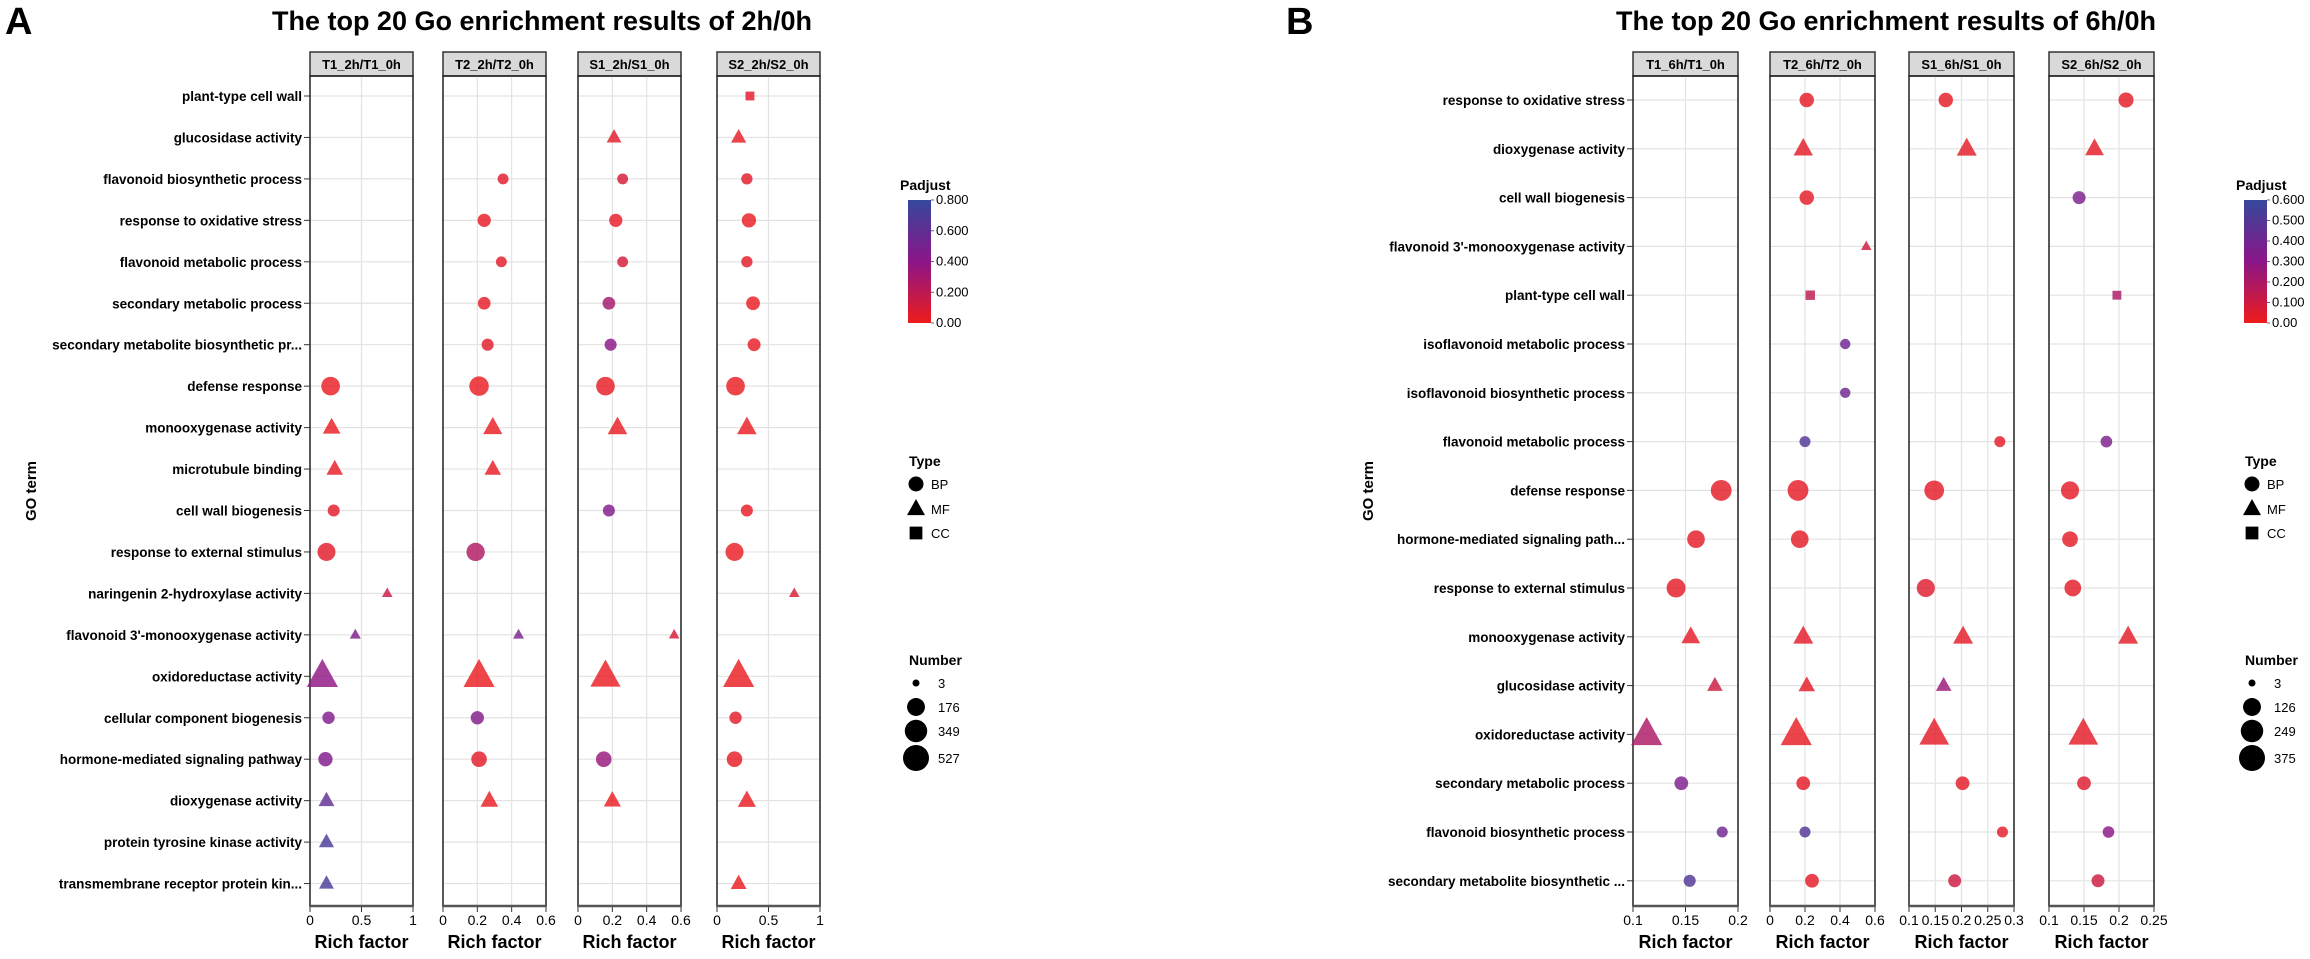 The height and width of the screenshot is (959, 2310). What do you see at coordinates (2288, 281) in the screenshot?
I see `padjust-legend-label: 0.200` at bounding box center [2288, 281].